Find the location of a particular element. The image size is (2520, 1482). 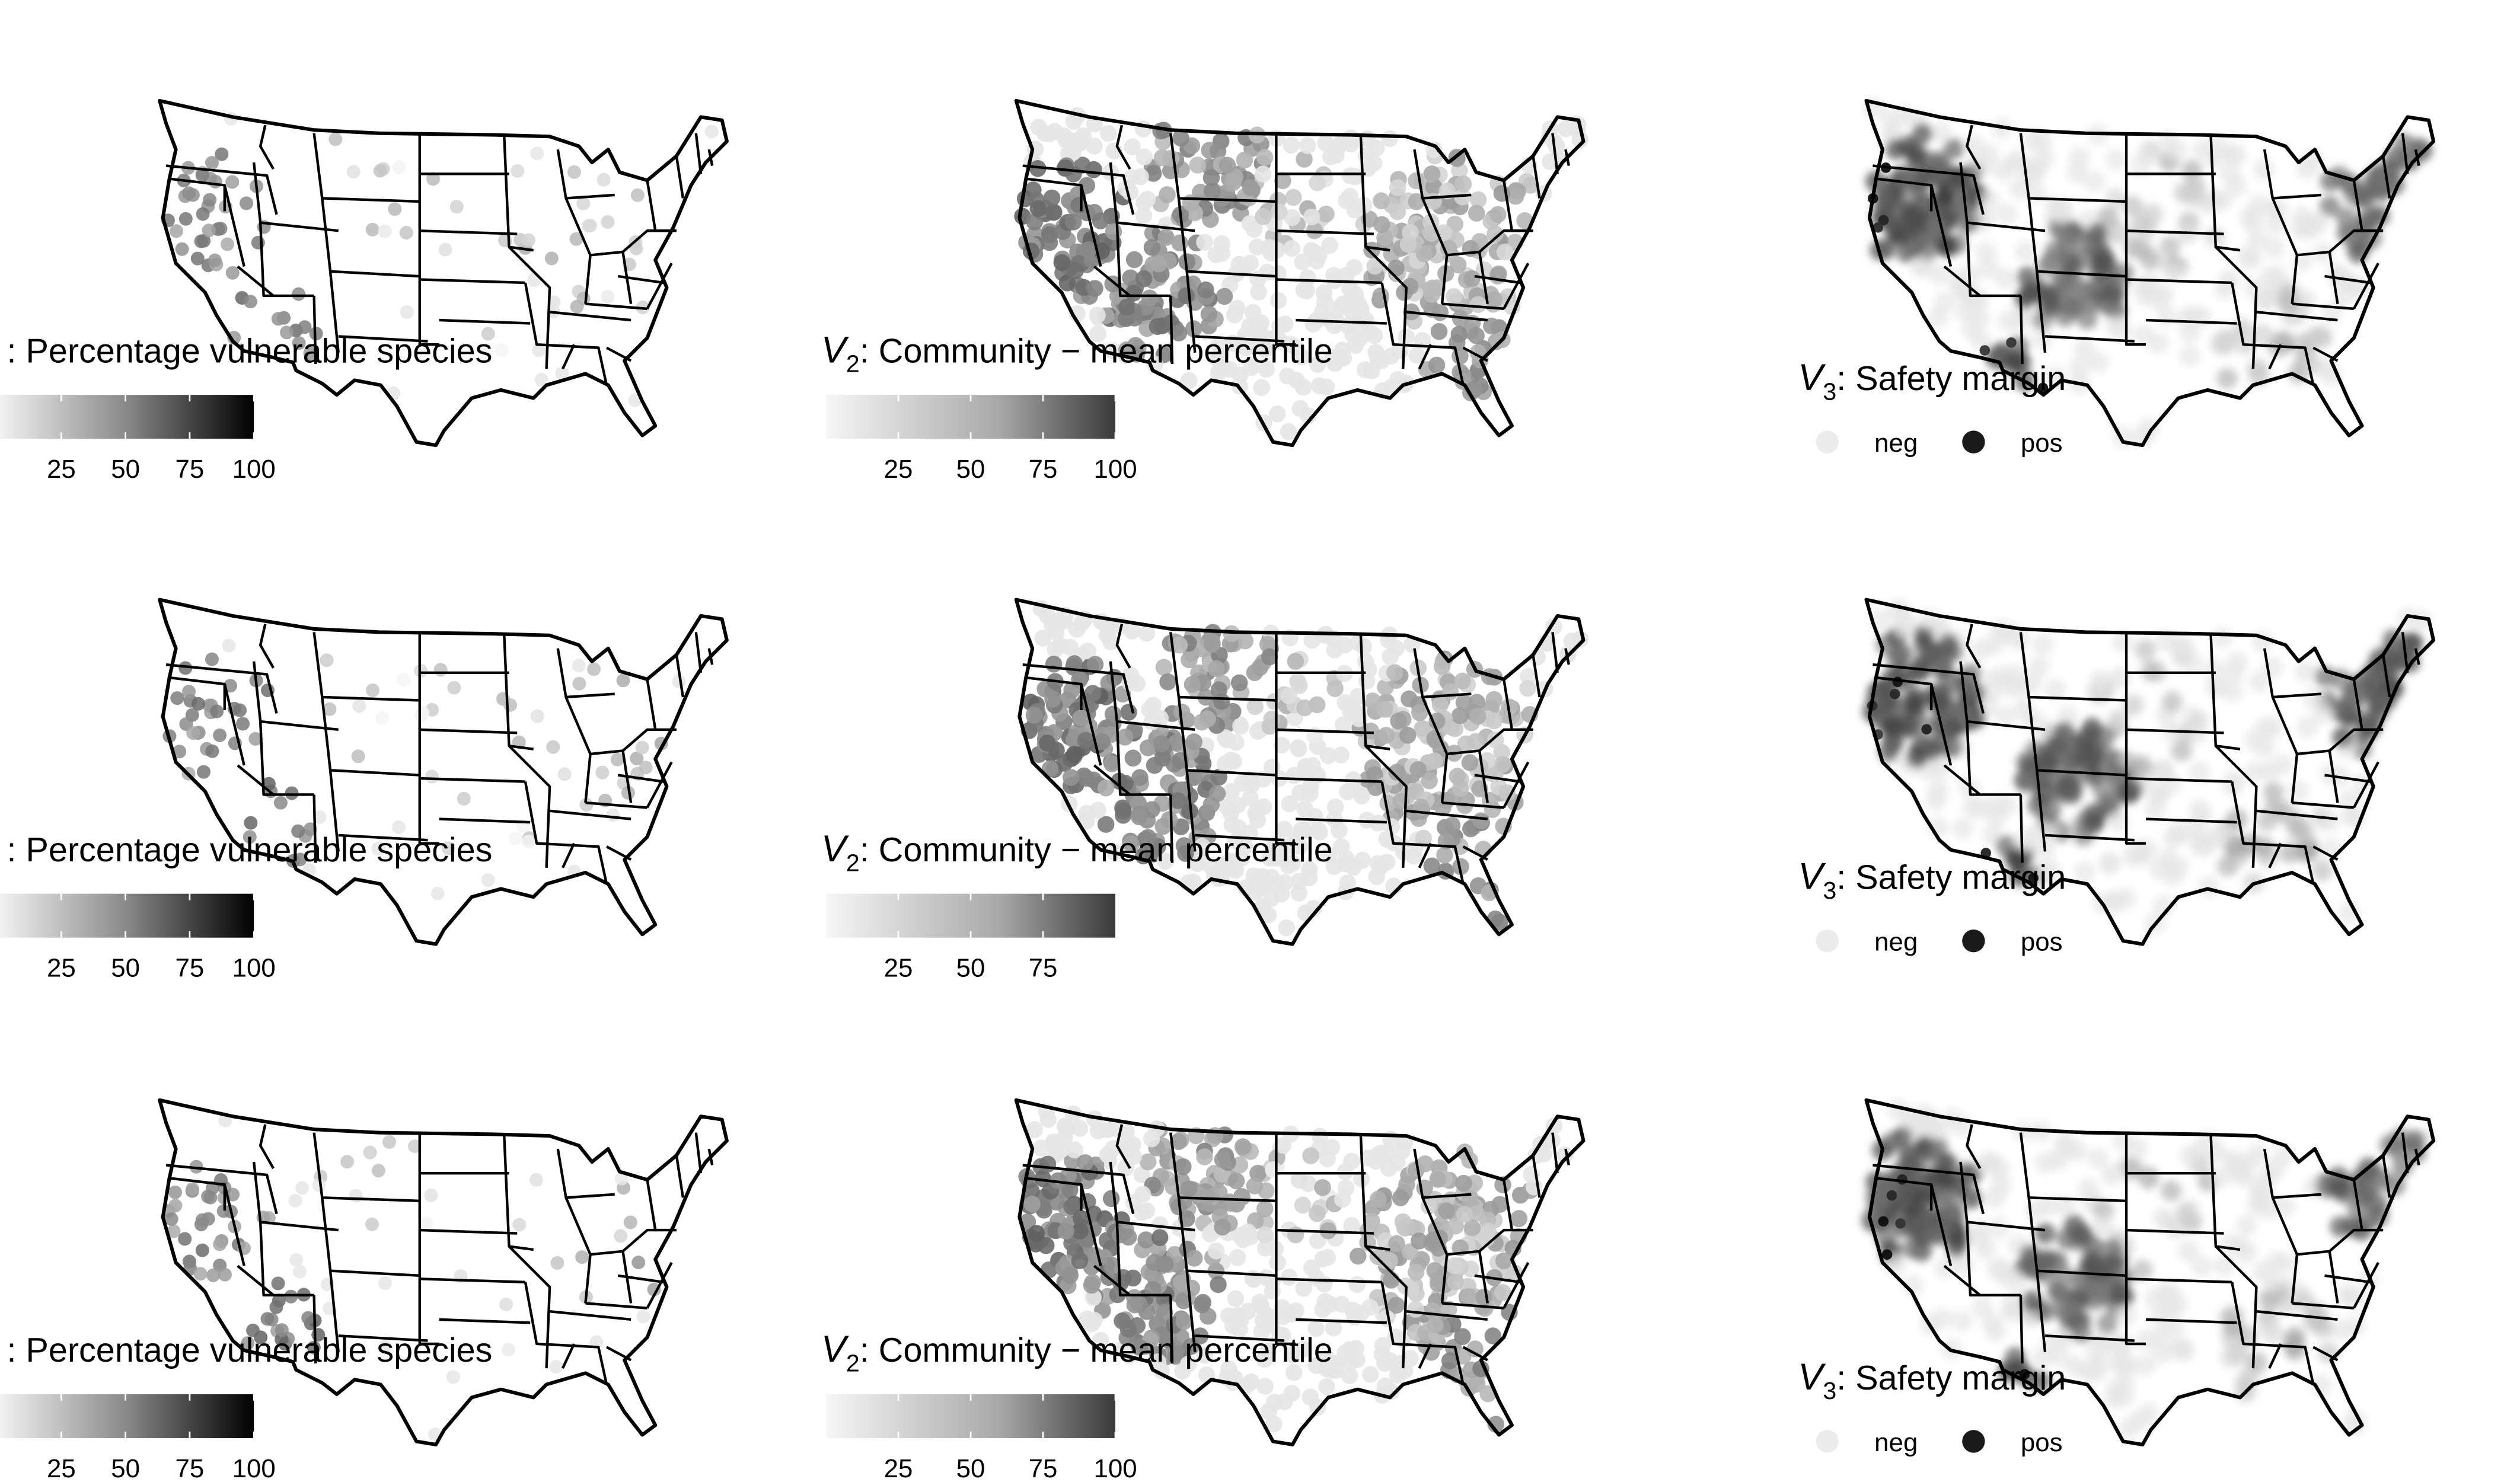

us-map is located at coordinates (443, 772).